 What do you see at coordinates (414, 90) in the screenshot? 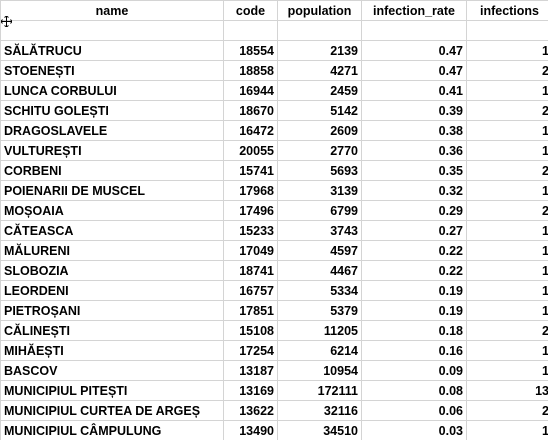
I see `cell-infection-rate: 0.41` at bounding box center [414, 90].